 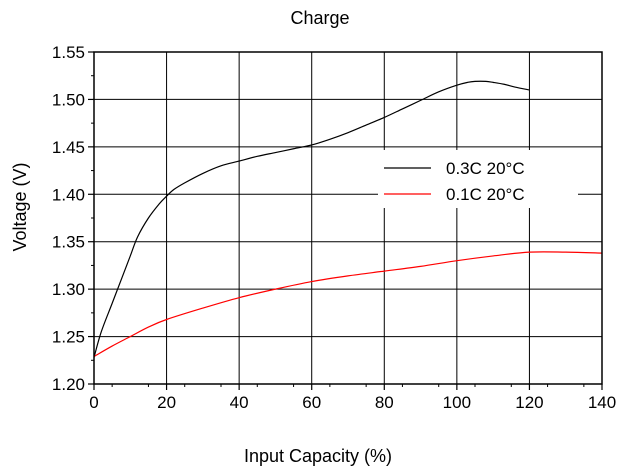 I want to click on y-tick-label: 1.40, so click(x=68, y=194).